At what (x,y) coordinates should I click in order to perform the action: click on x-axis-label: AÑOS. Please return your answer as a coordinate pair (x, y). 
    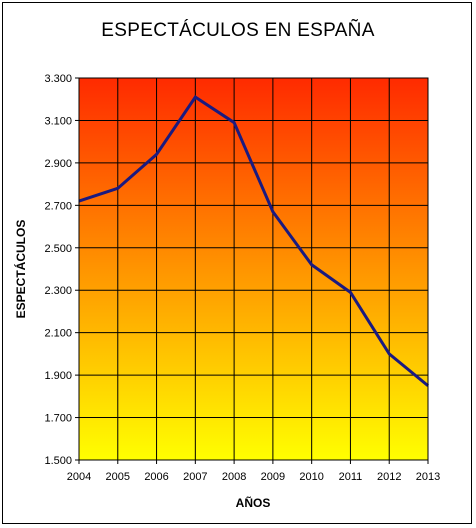
    Looking at the image, I should click on (253, 503).